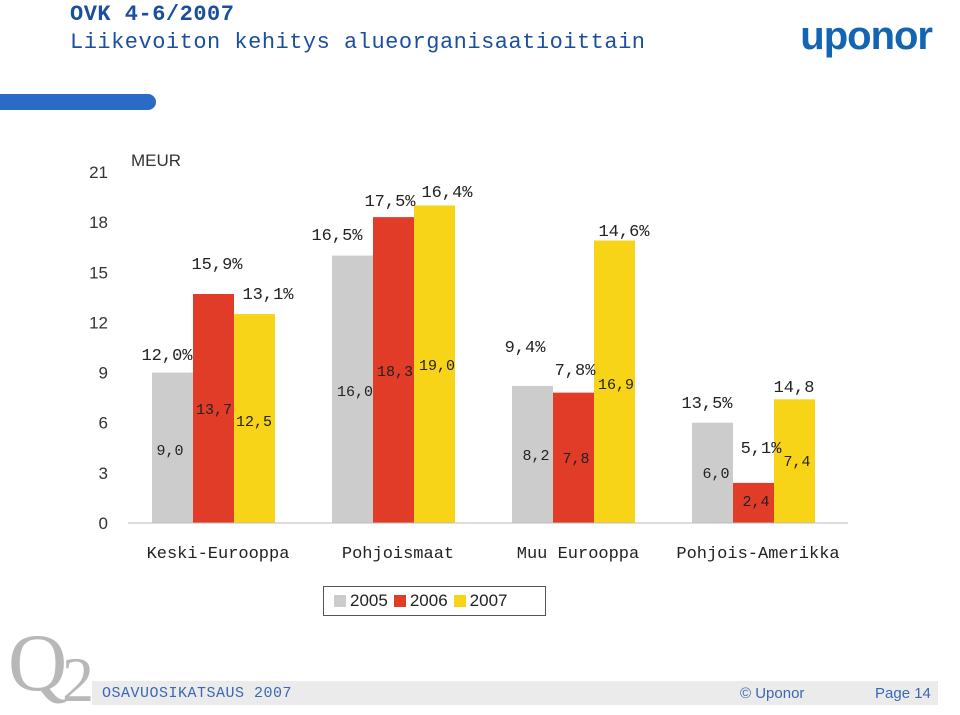 The width and height of the screenshot is (960, 715). What do you see at coordinates (254, 422) in the screenshot?
I see `value-label-2007-0: 12,5` at bounding box center [254, 422].